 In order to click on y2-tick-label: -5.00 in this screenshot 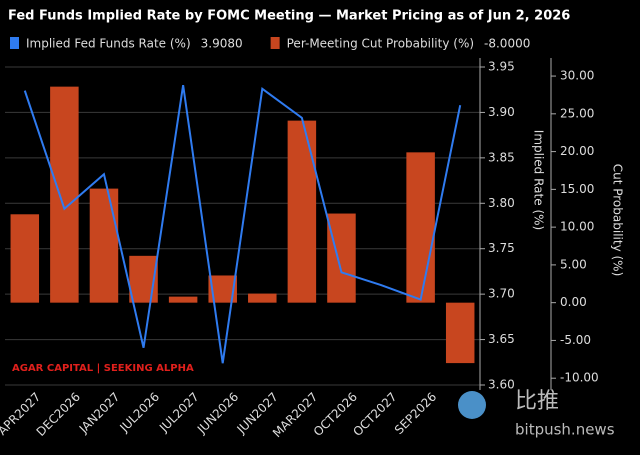, I will do `click(575, 340)`.